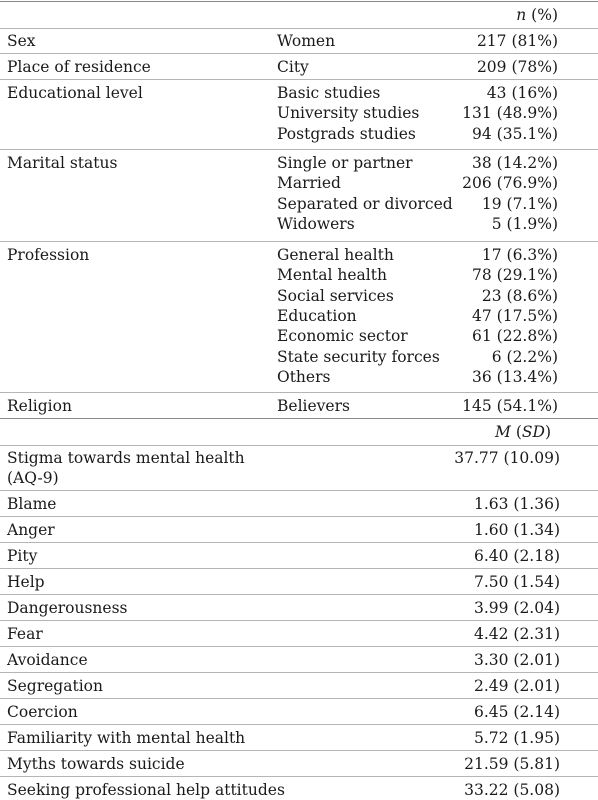  Describe the element at coordinates (313, 406) in the screenshot. I see `item-label: Believers` at that location.